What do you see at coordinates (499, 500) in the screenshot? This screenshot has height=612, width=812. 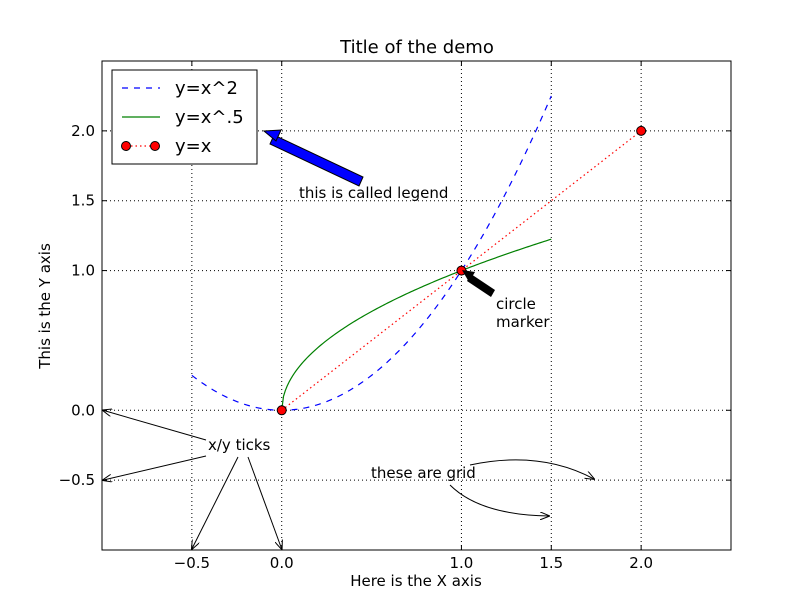 I see `grid-arrow-lower` at bounding box center [499, 500].